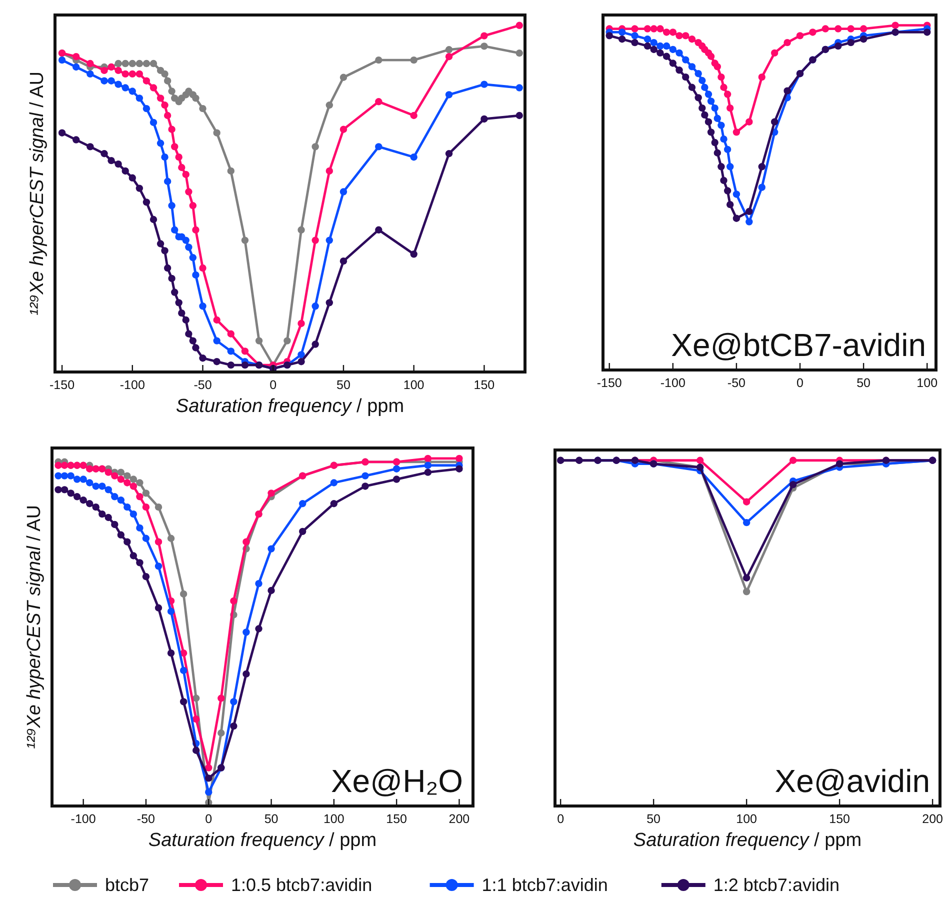 Image resolution: width=946 pixels, height=905 pixels. Describe the element at coordinates (396, 781) in the screenshot. I see `annotation: Xe@H₂O` at that location.